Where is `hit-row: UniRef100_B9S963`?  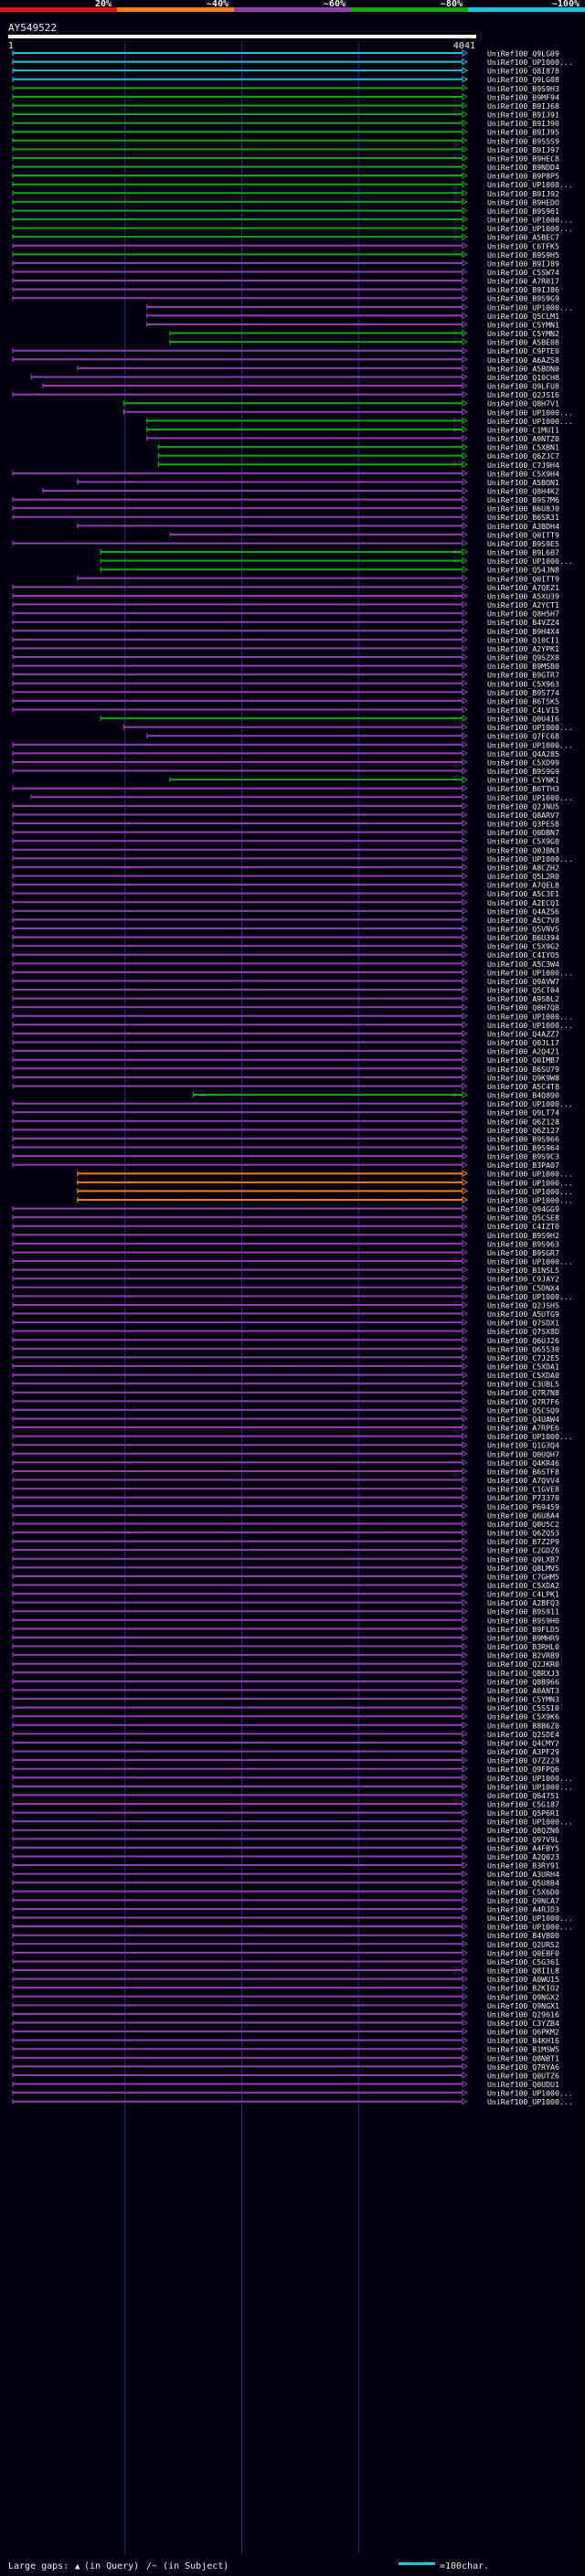
hit-row: UniRef100_B9S963 is located at coordinates (285, 1243).